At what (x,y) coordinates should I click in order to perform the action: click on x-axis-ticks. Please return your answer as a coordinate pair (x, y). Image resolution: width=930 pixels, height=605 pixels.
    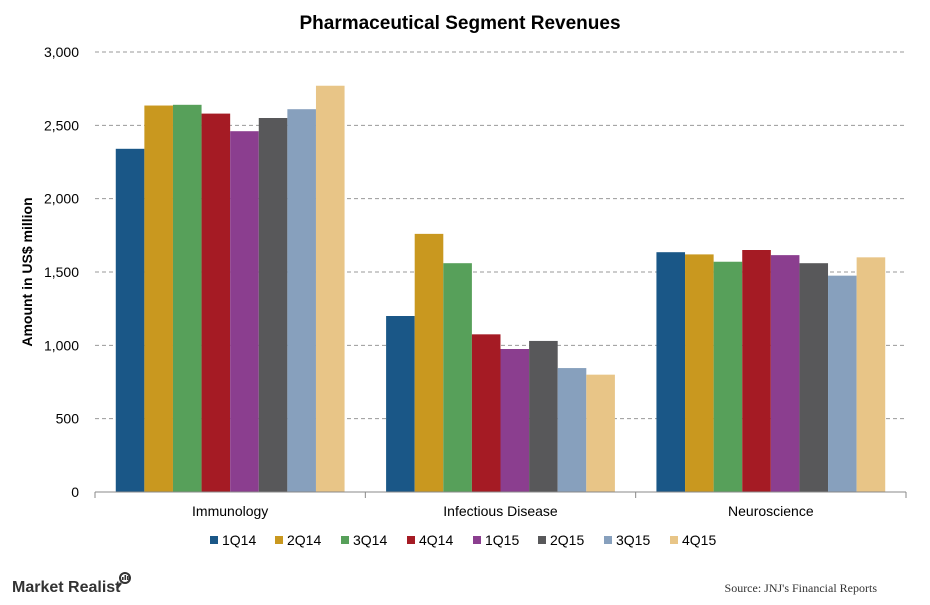
    Looking at the image, I should click on (500, 495).